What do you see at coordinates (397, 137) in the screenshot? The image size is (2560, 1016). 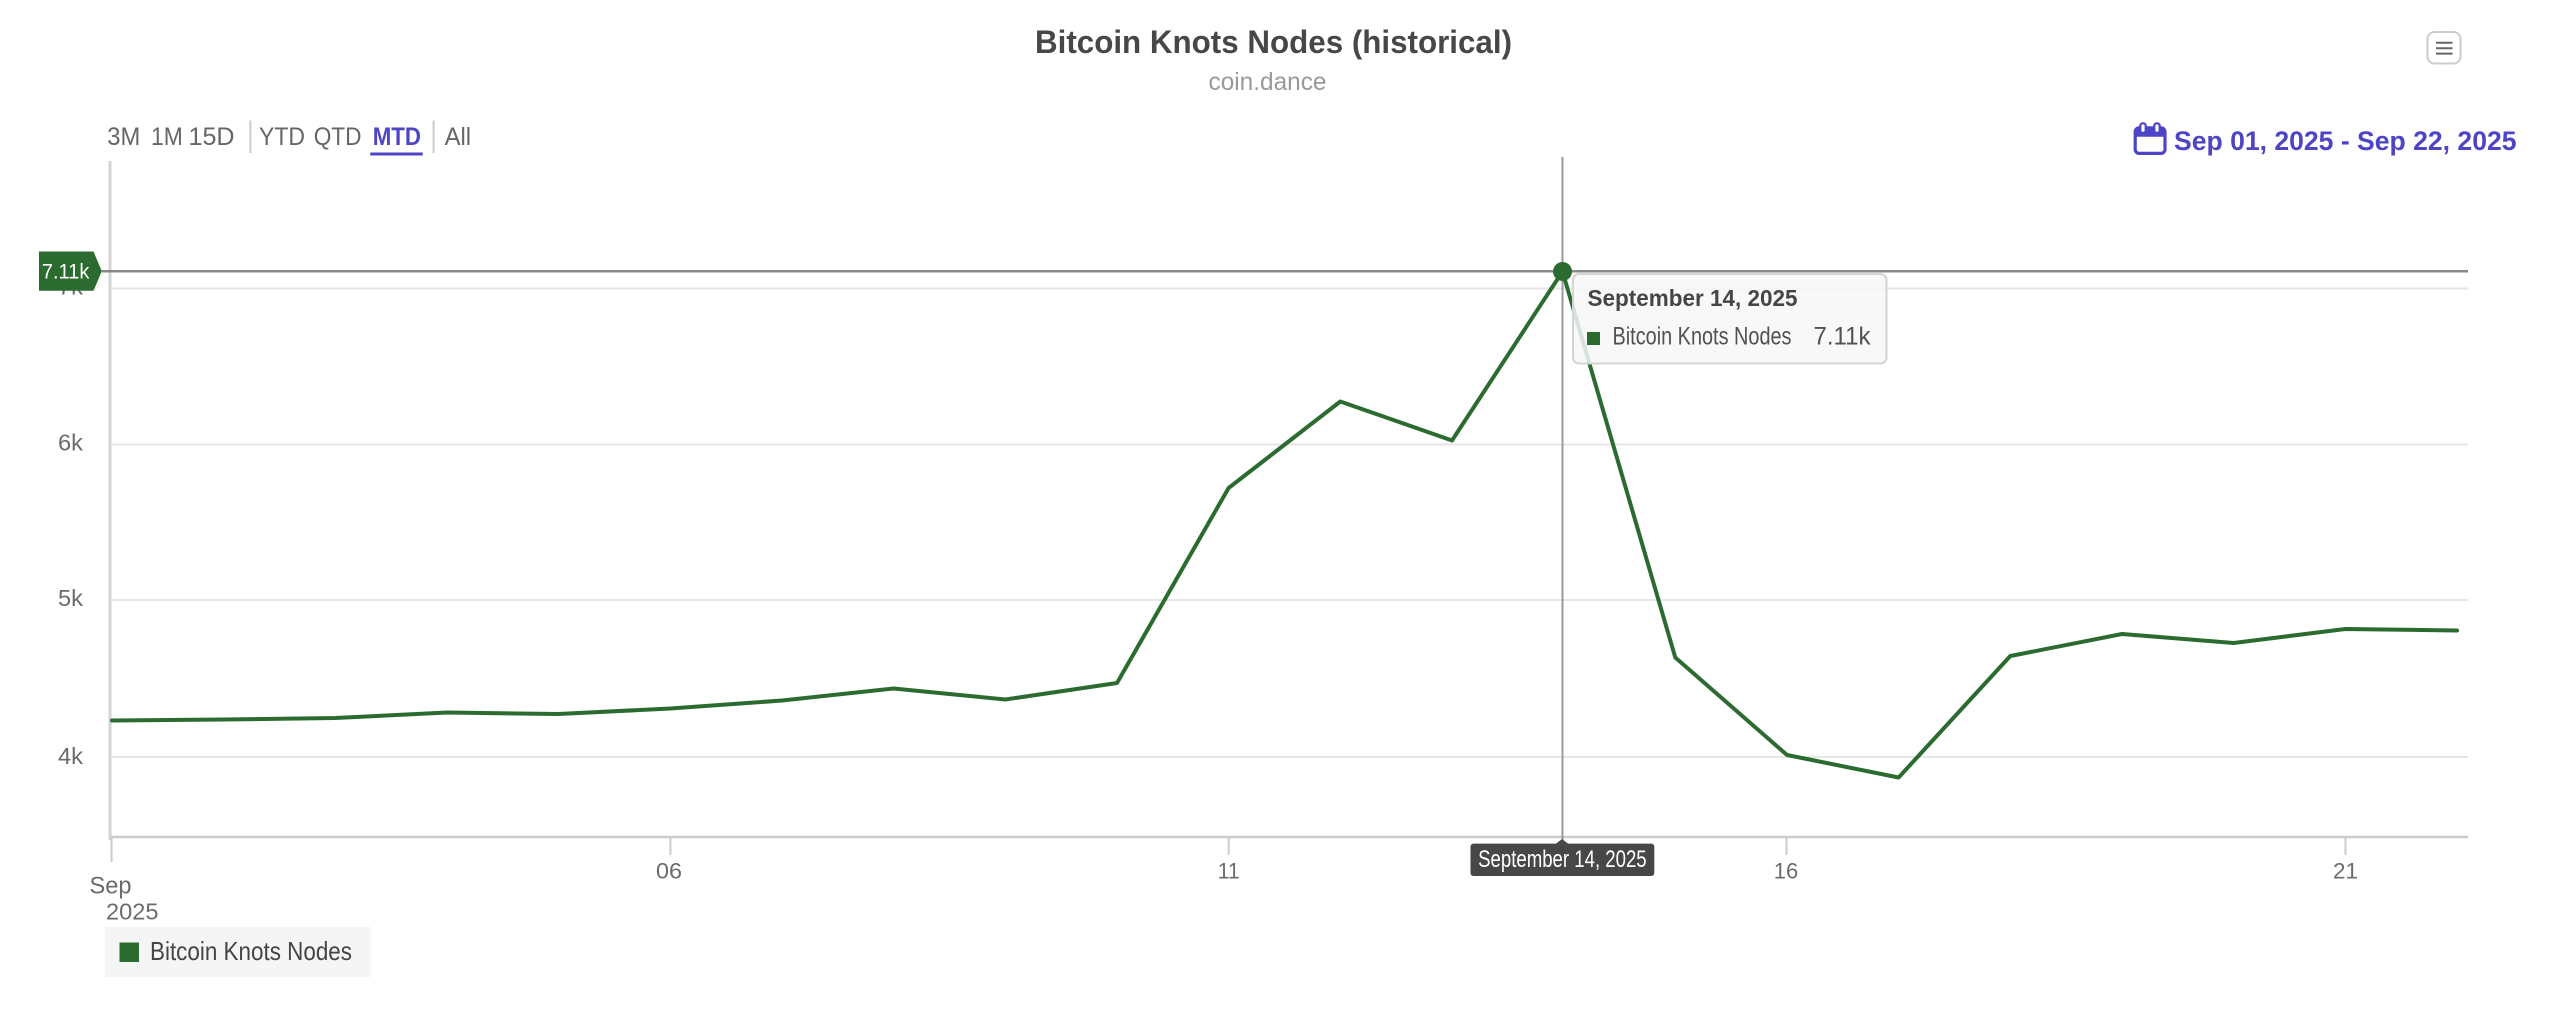 I see `svg-text: MTD` at bounding box center [397, 137].